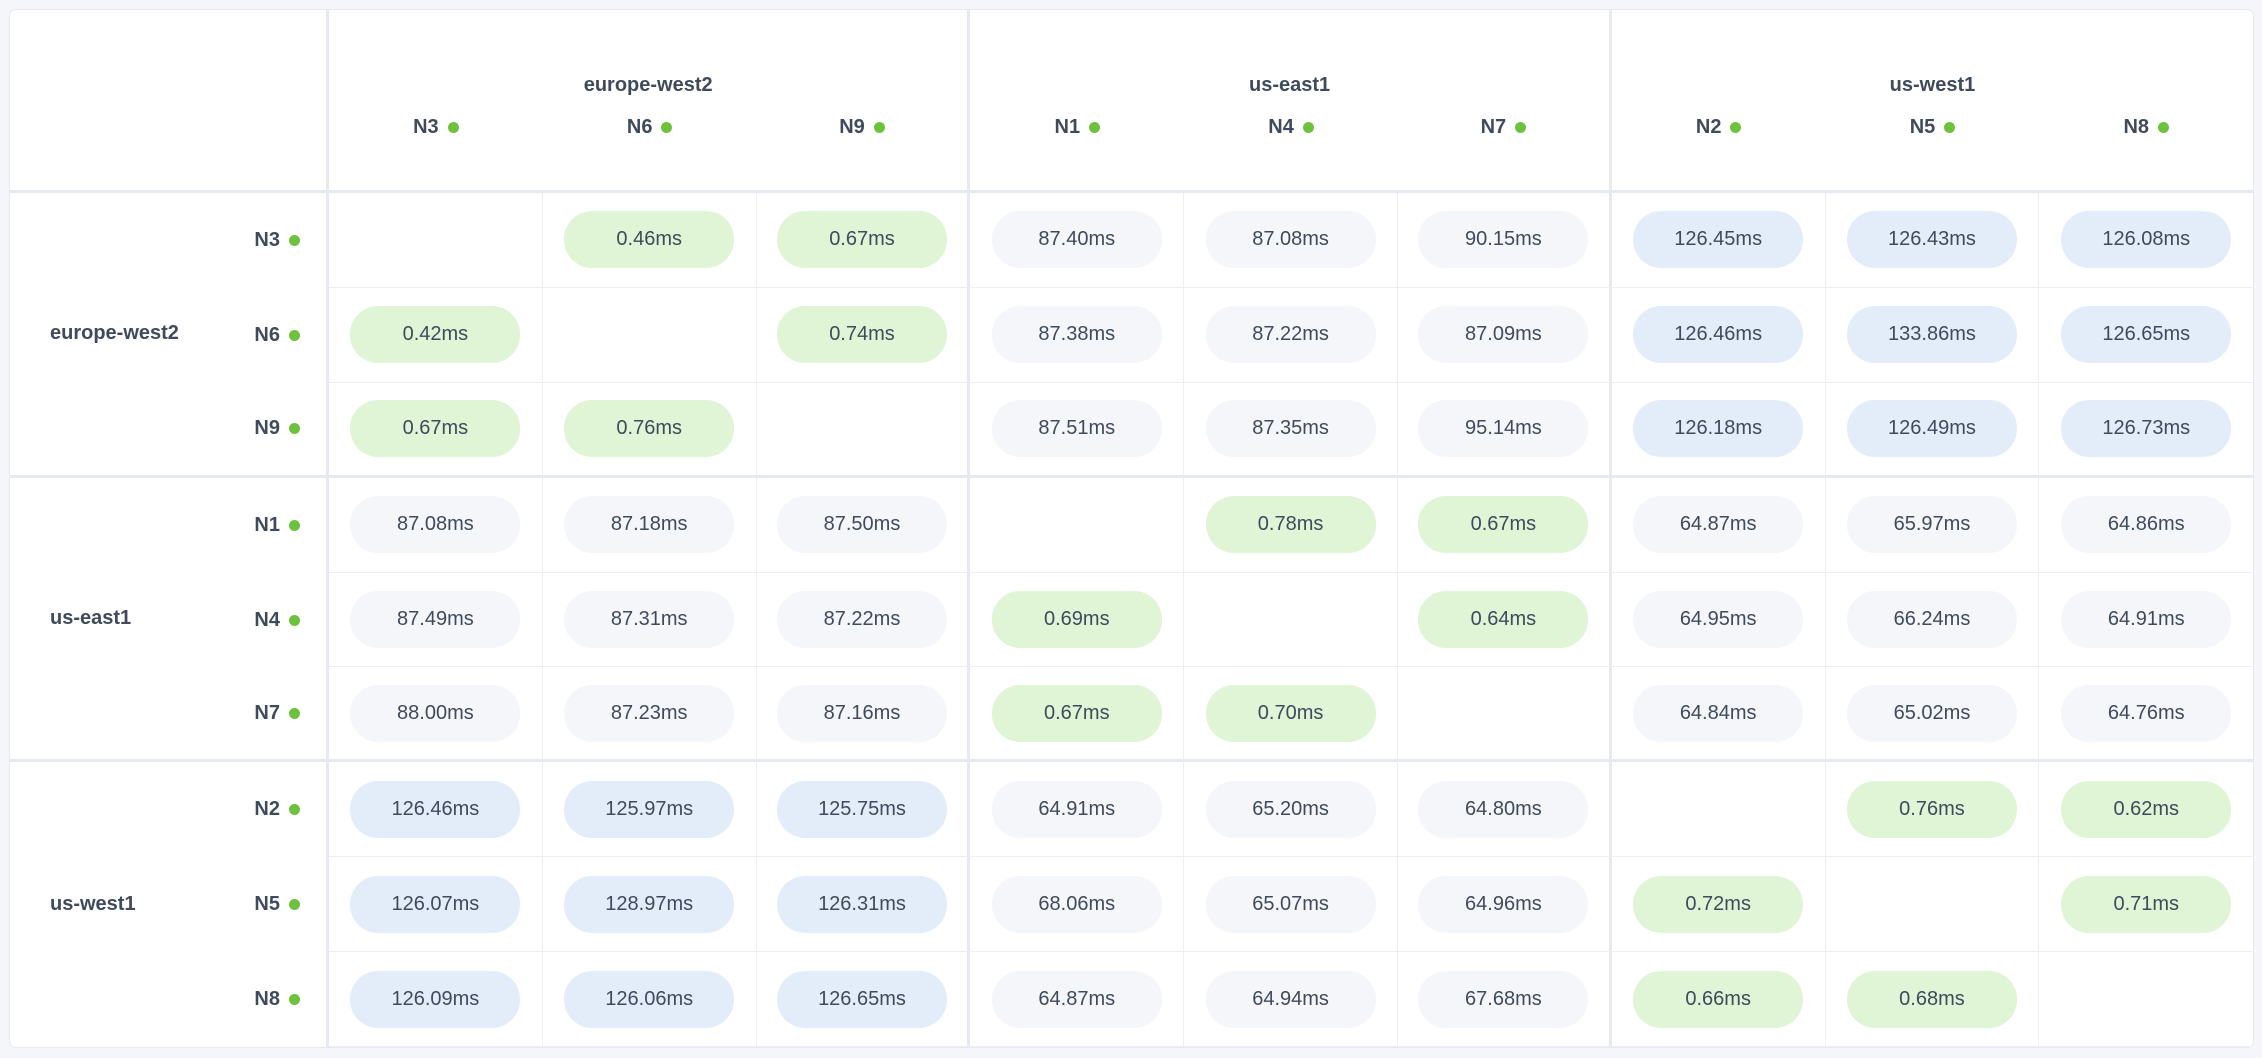 The height and width of the screenshot is (1058, 2262). What do you see at coordinates (269, 430) in the screenshot?
I see `node-row-label: N9` at bounding box center [269, 430].